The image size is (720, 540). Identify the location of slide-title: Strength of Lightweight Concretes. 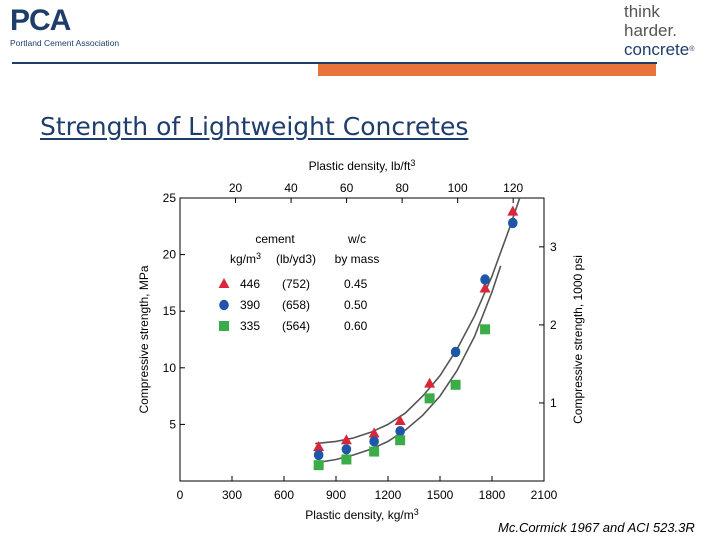
(254, 126).